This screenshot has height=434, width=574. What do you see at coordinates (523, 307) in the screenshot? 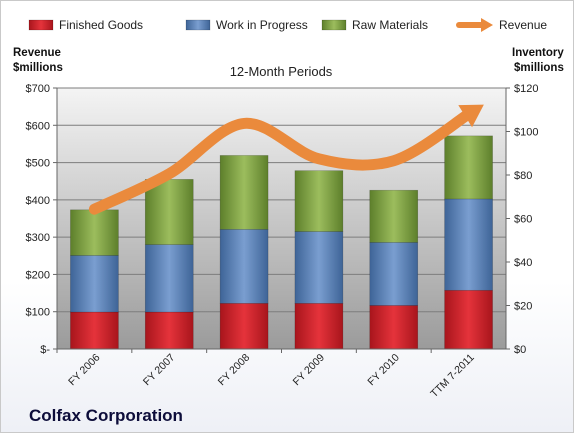
I see `right-tick-label: $20` at bounding box center [523, 307].